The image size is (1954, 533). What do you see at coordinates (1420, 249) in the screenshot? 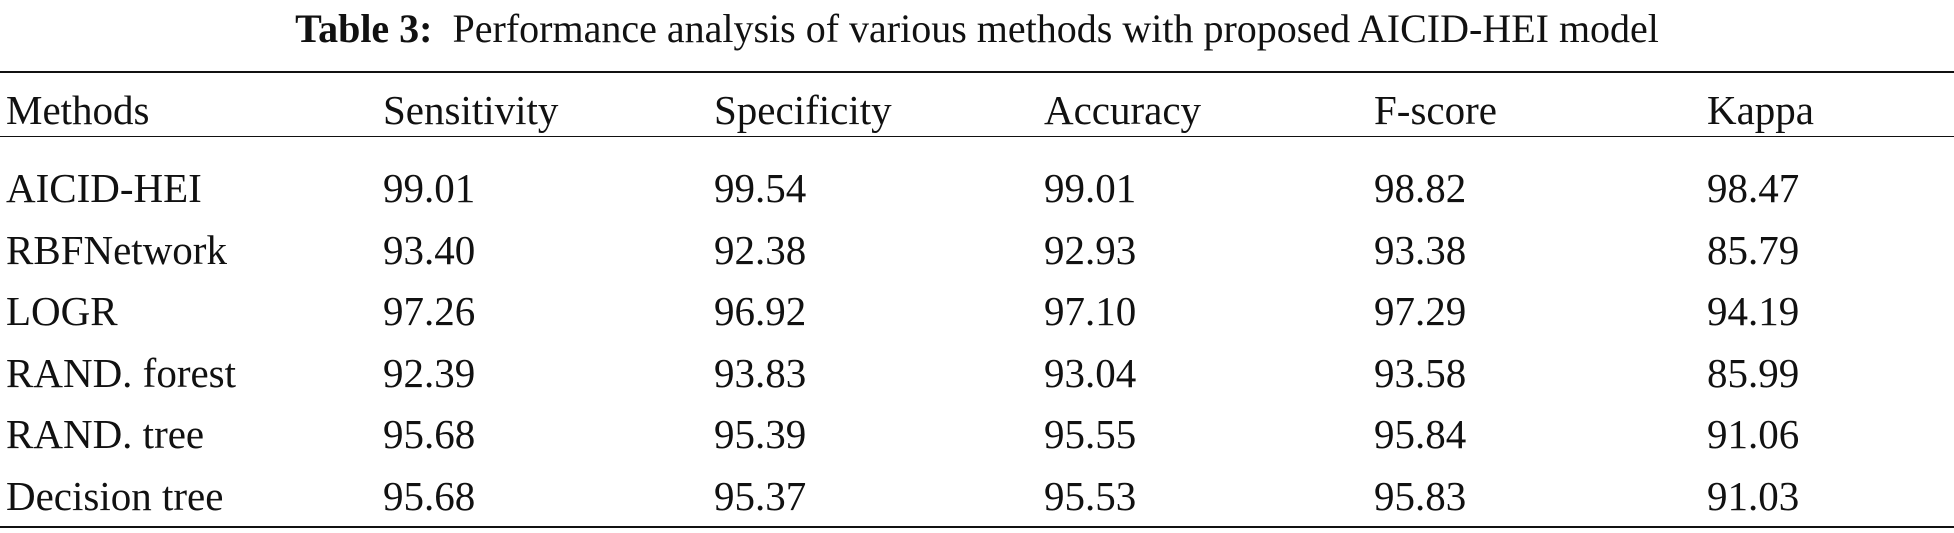
I see `value-cell: 93.38` at bounding box center [1420, 249].